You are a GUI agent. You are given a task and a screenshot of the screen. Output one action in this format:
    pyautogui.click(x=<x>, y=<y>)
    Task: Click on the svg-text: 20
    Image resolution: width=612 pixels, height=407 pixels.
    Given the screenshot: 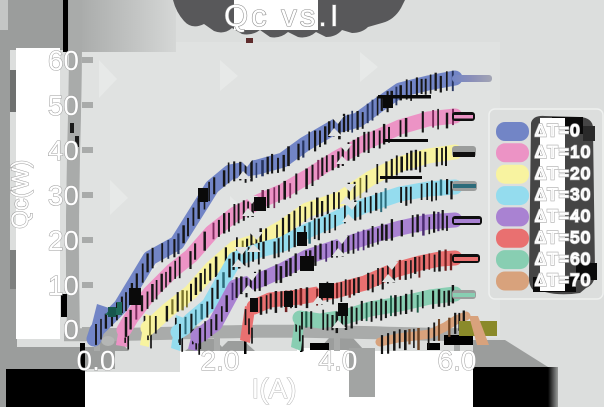 What is the action you would take?
    pyautogui.click(x=63, y=240)
    